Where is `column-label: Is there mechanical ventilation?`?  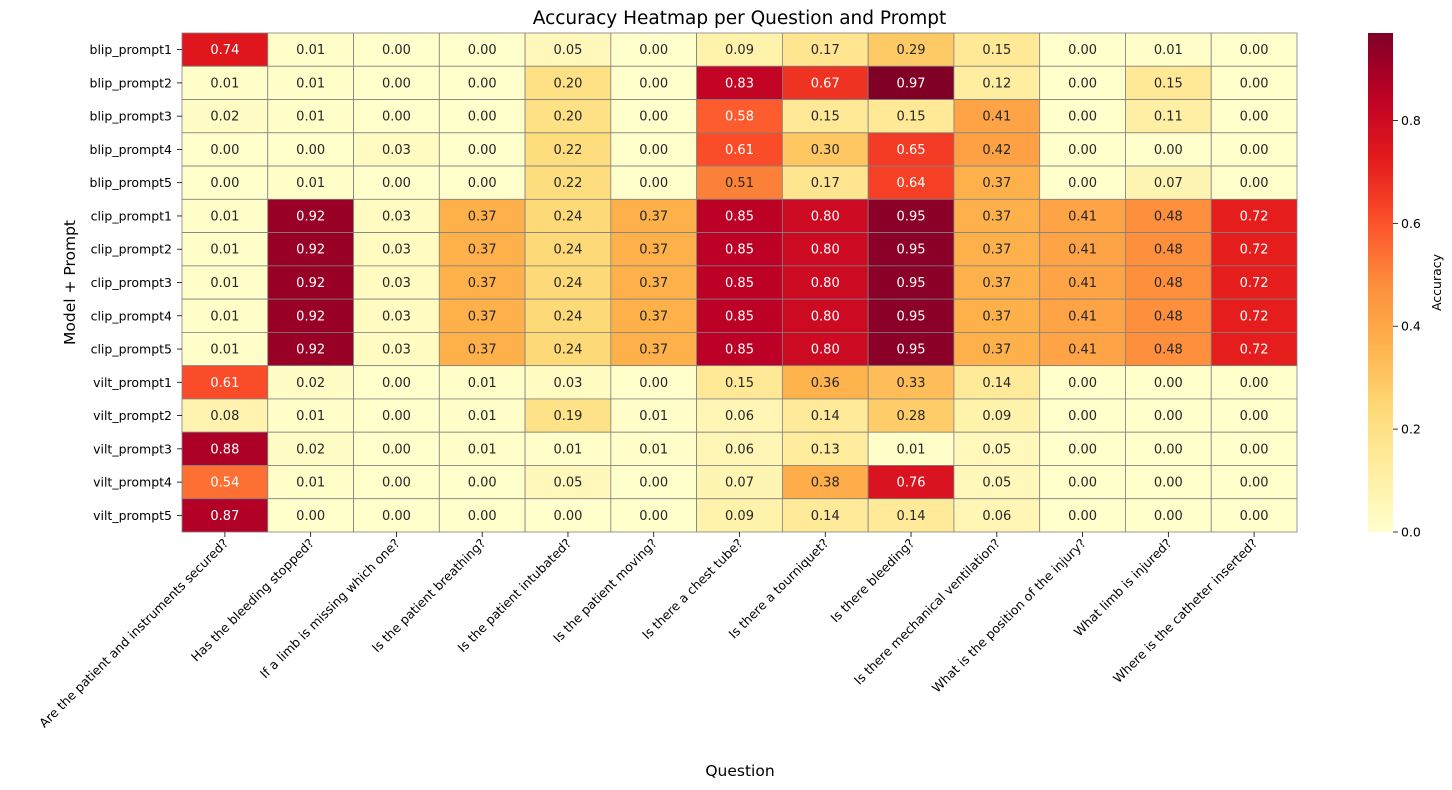
column-label: Is there mechanical ventilation? is located at coordinates (927, 612).